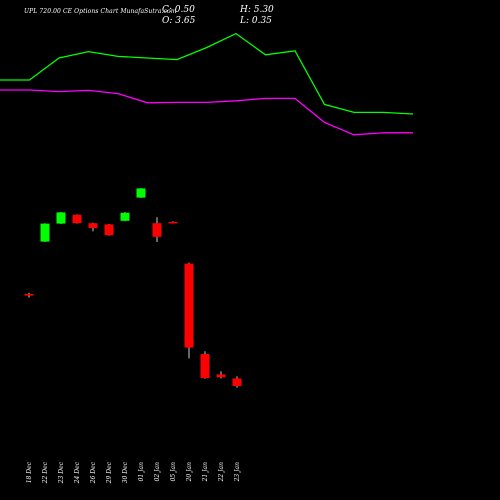 Image resolution: width=500 pixels, height=500 pixels. Describe the element at coordinates (207, 73) in the screenshot. I see `upper-indicator-line` at that location.